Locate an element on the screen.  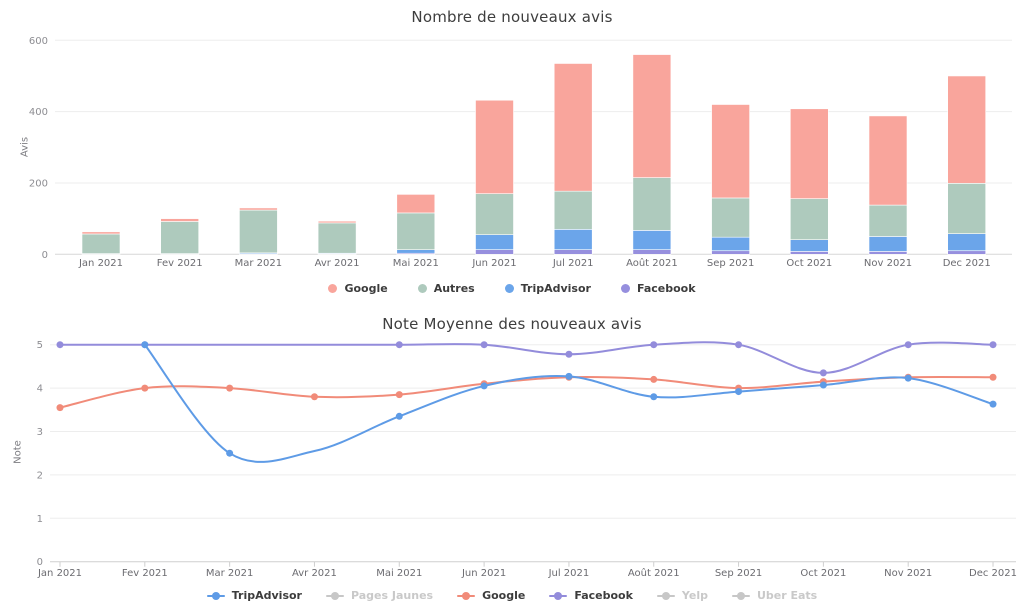
legend-marker-facebook is located at coordinates (558, 595).